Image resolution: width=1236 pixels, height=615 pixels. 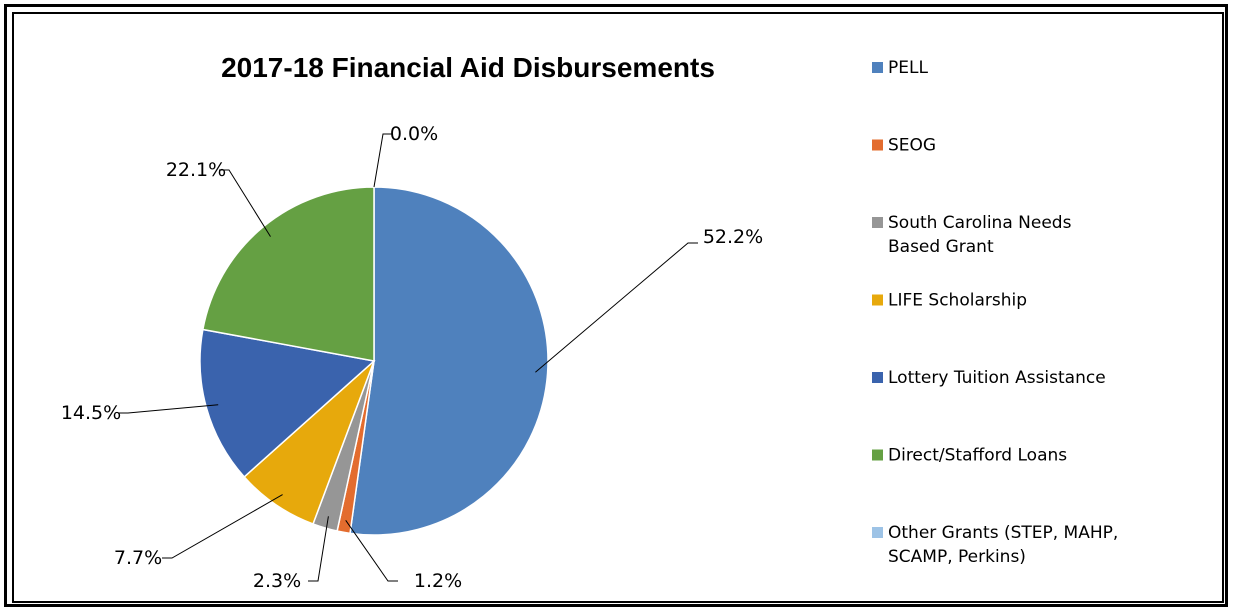 I want to click on legend-label-south-carolina-needs-based-grant: South Carolina Needs Based Grant, so click(x=980, y=235).